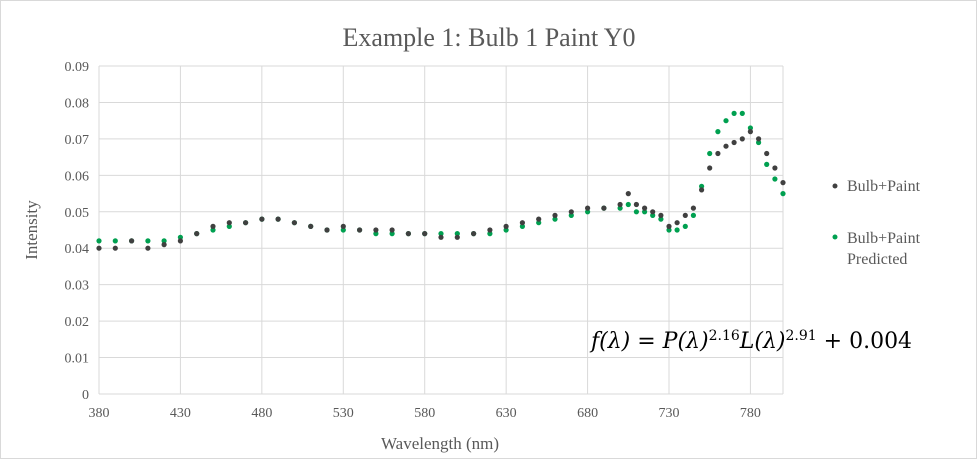 The image size is (977, 460). I want to click on y-tick-label: 0.06, so click(77, 176).